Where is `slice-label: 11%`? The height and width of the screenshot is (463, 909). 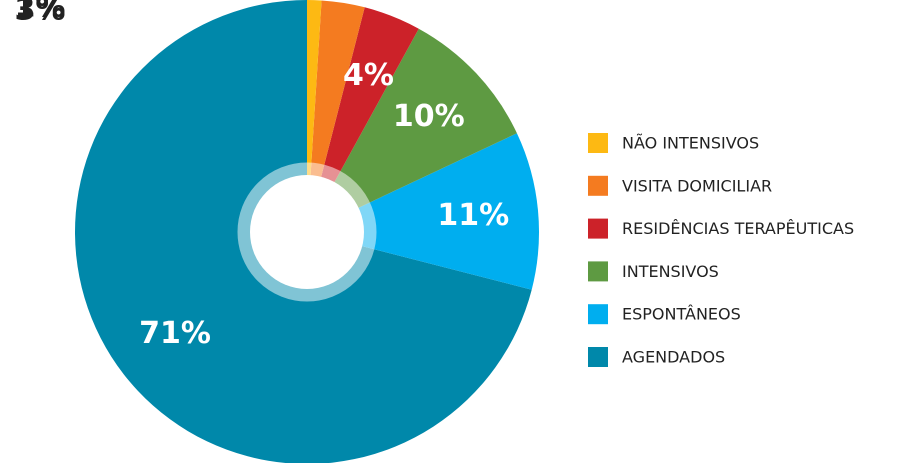 slice-label: 11% is located at coordinates (473, 215).